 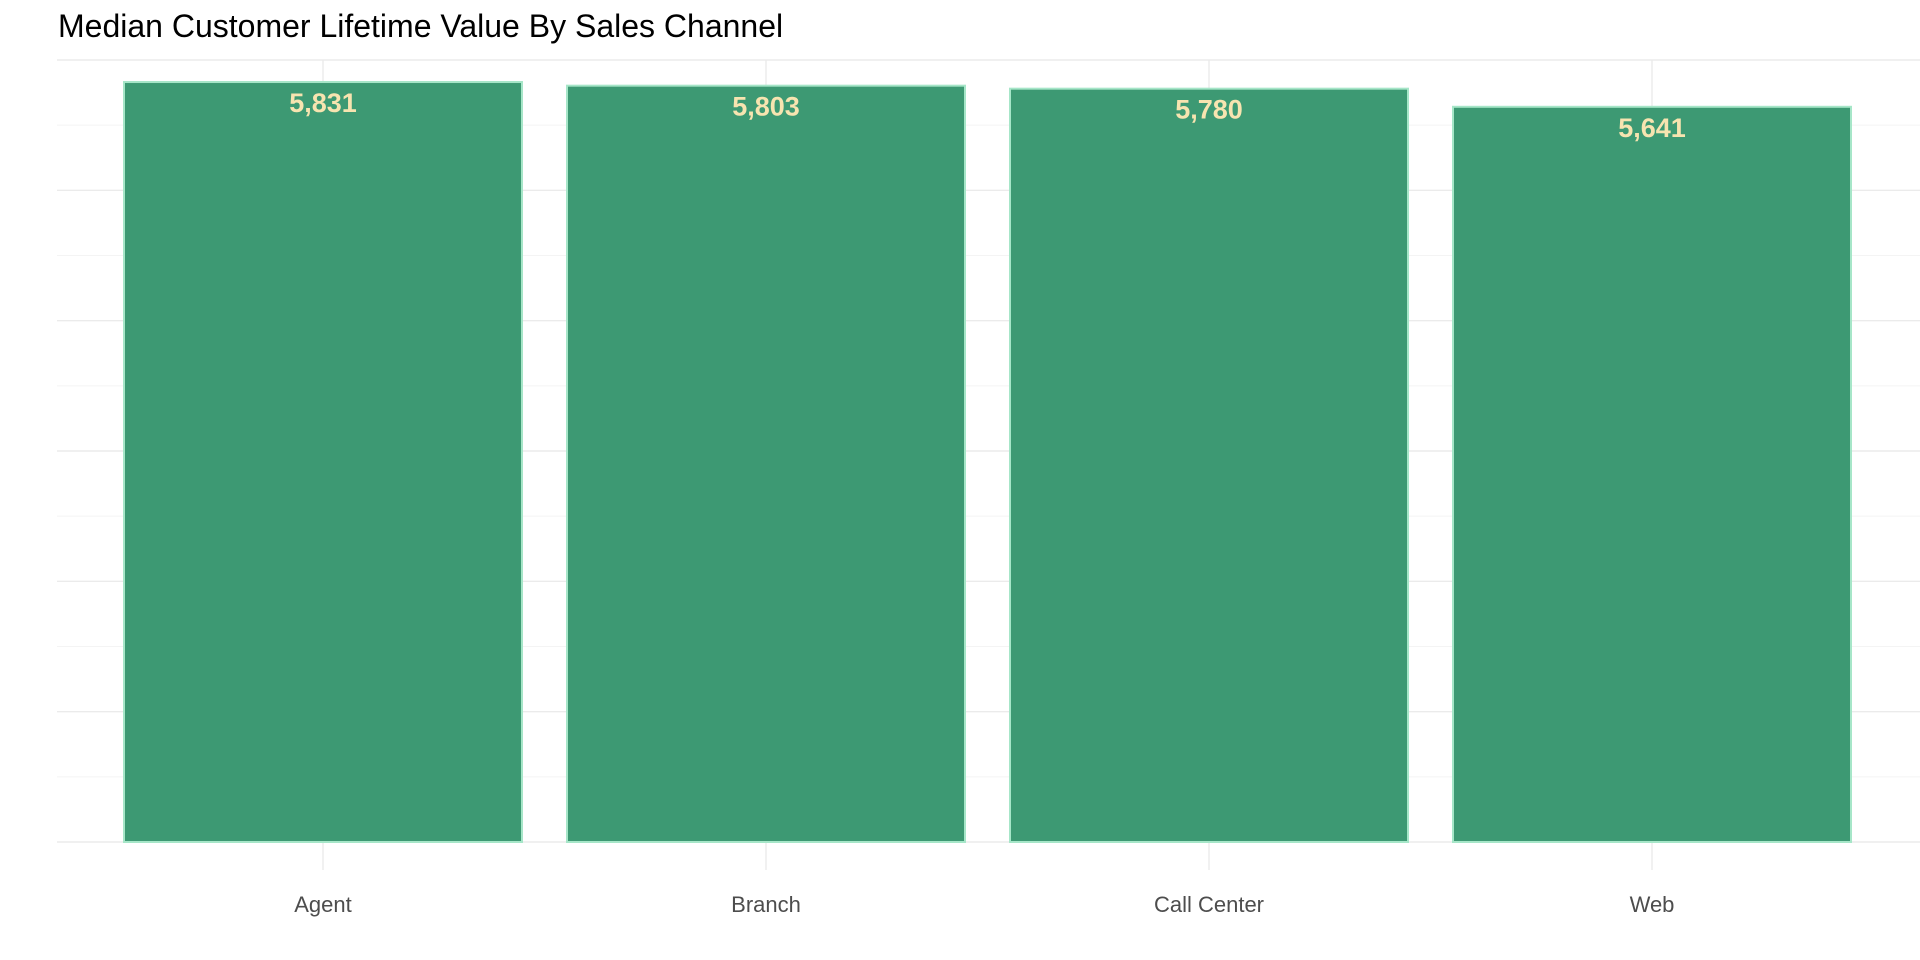 What do you see at coordinates (987, 115) in the screenshot?
I see `value-labels: 5,831 5,803 5,780 5,641` at bounding box center [987, 115].